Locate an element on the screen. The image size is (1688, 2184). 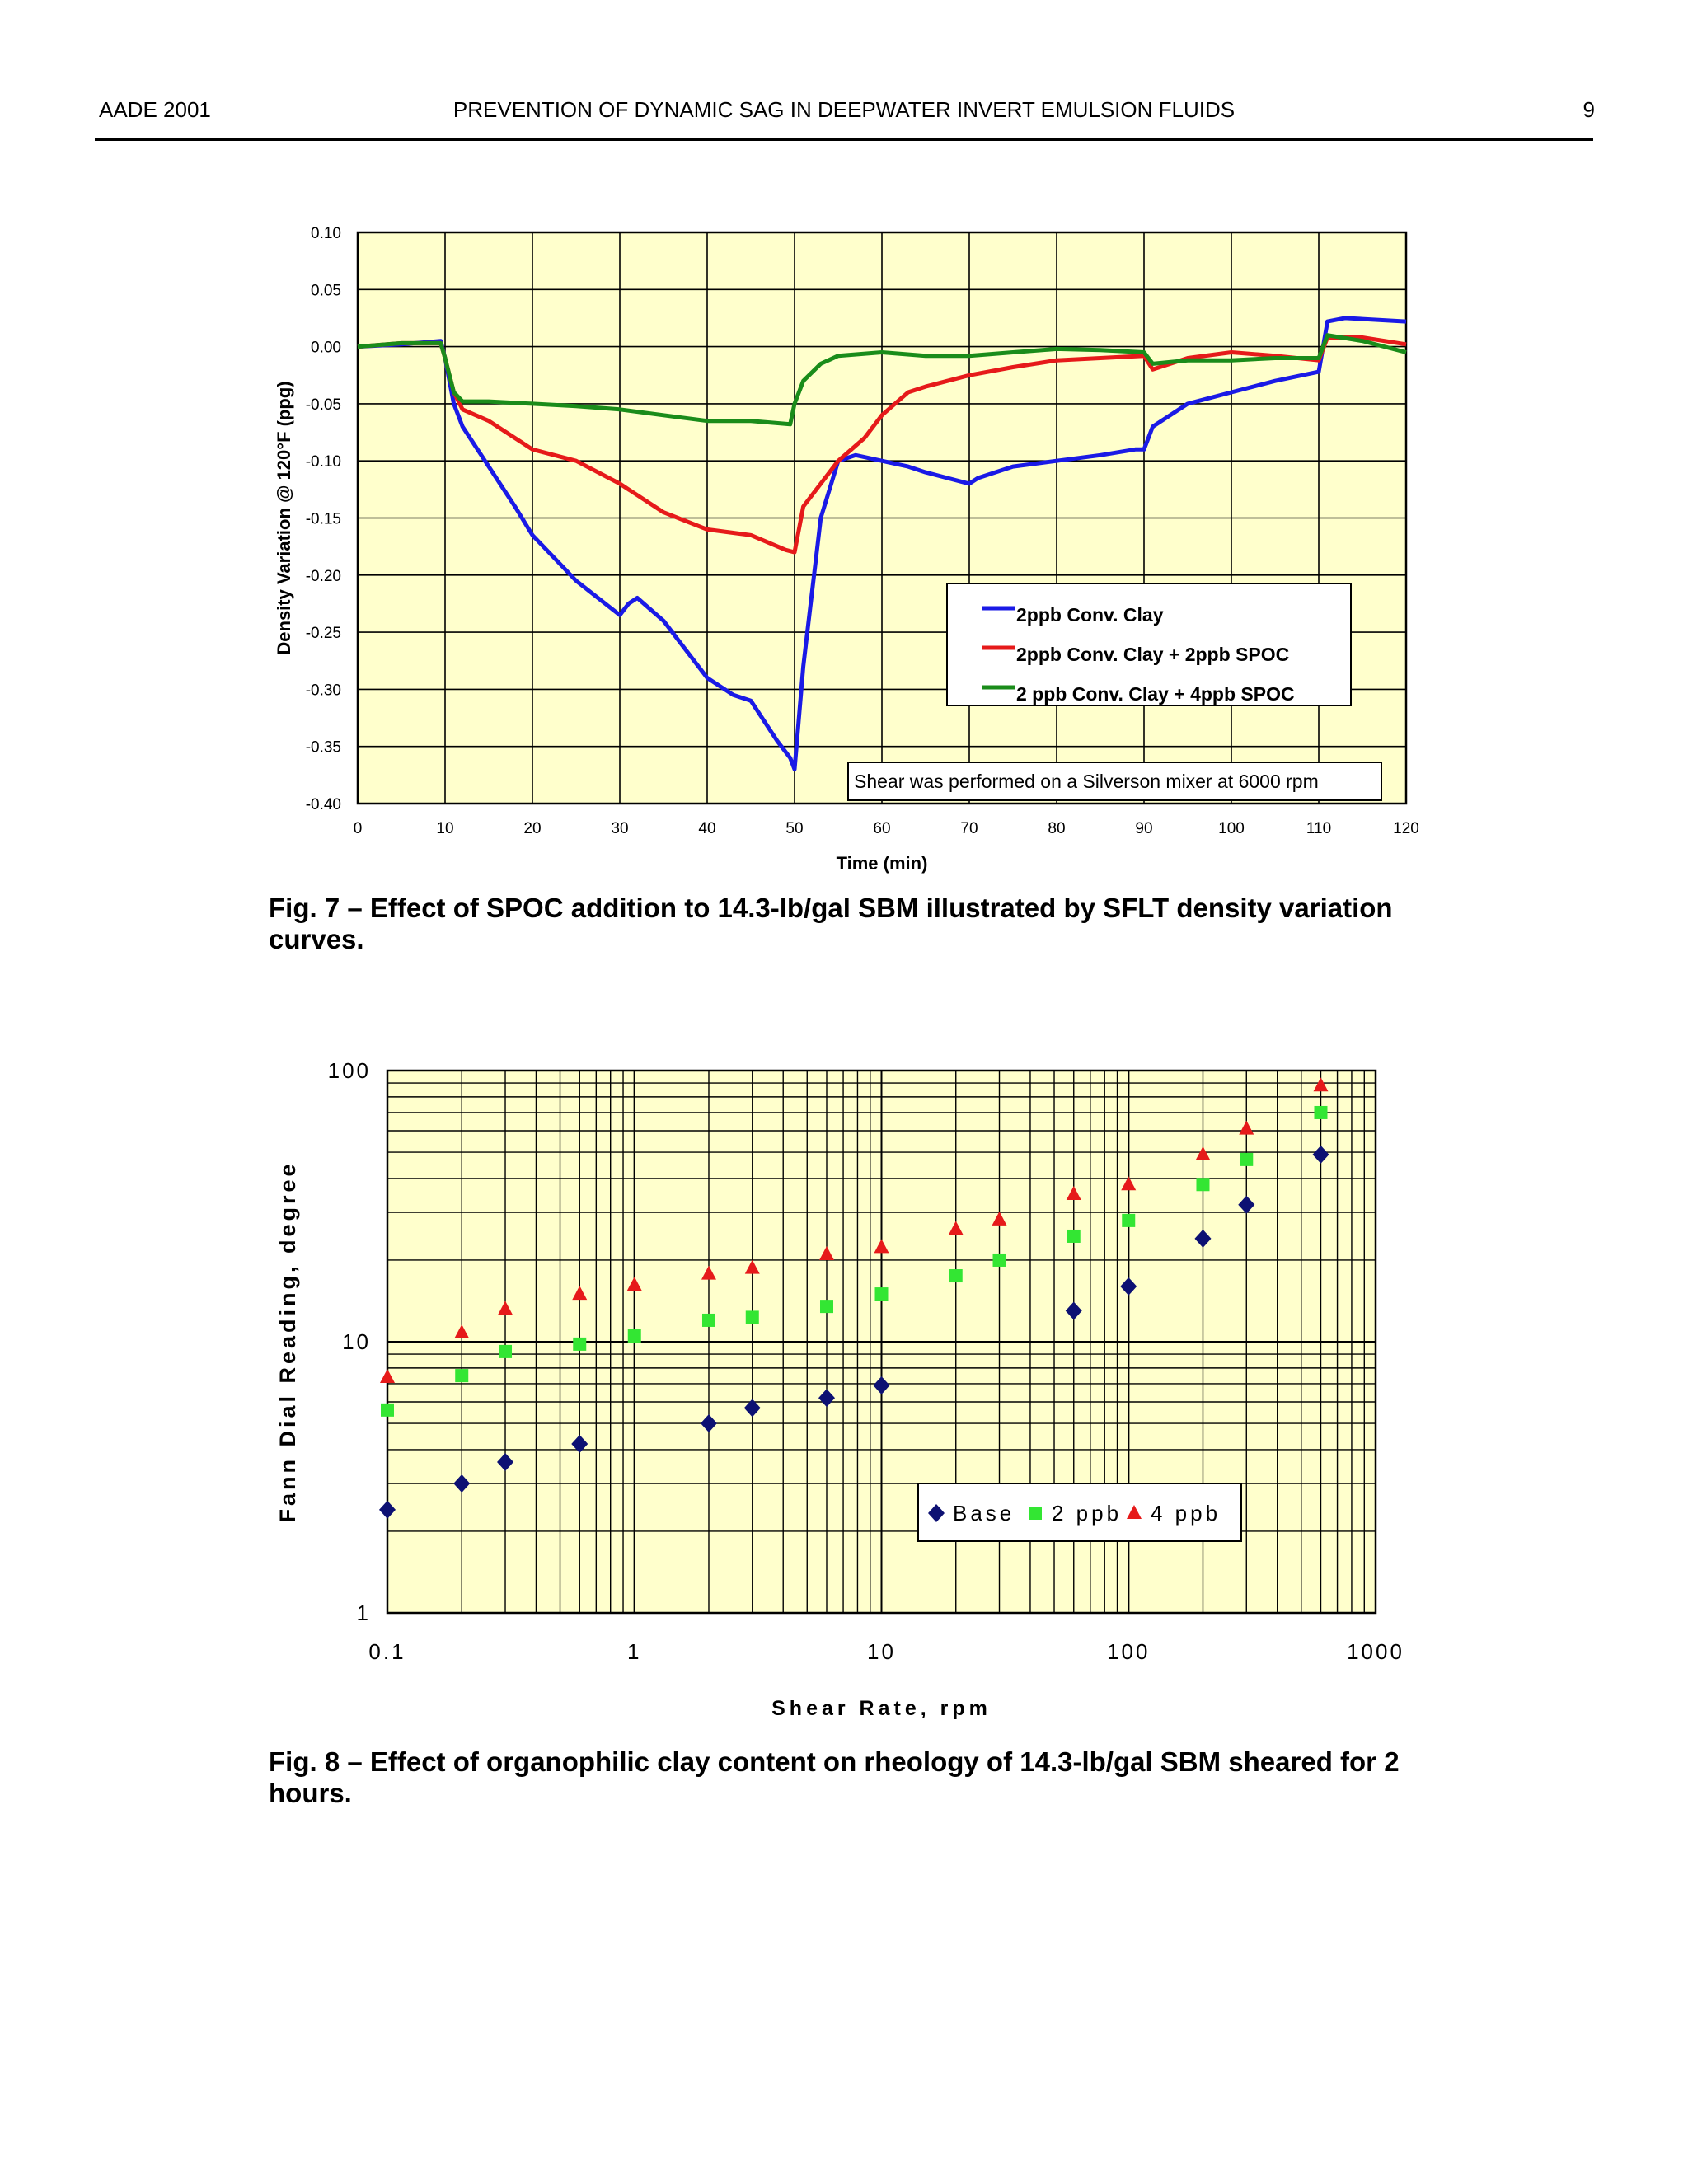
y-tick-label: -0.20 is located at coordinates (323, 576).